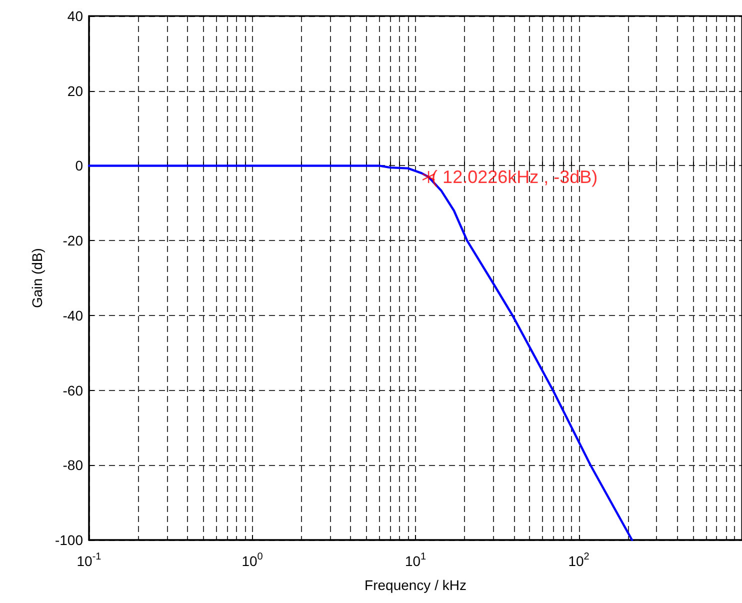 This screenshot has width=742, height=603. Describe the element at coordinates (73, 240) in the screenshot. I see `y-tick-label: -20` at that location.